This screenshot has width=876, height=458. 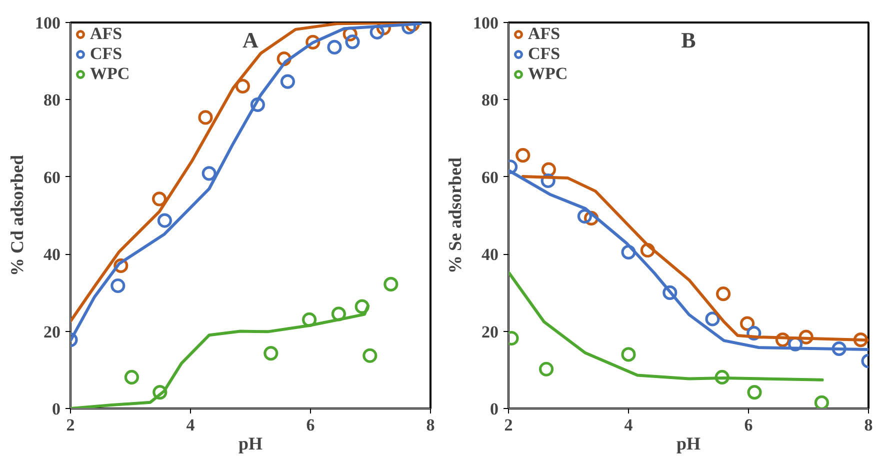 I want to click on y-axis-title: % Se adsorbed, so click(x=455, y=215).